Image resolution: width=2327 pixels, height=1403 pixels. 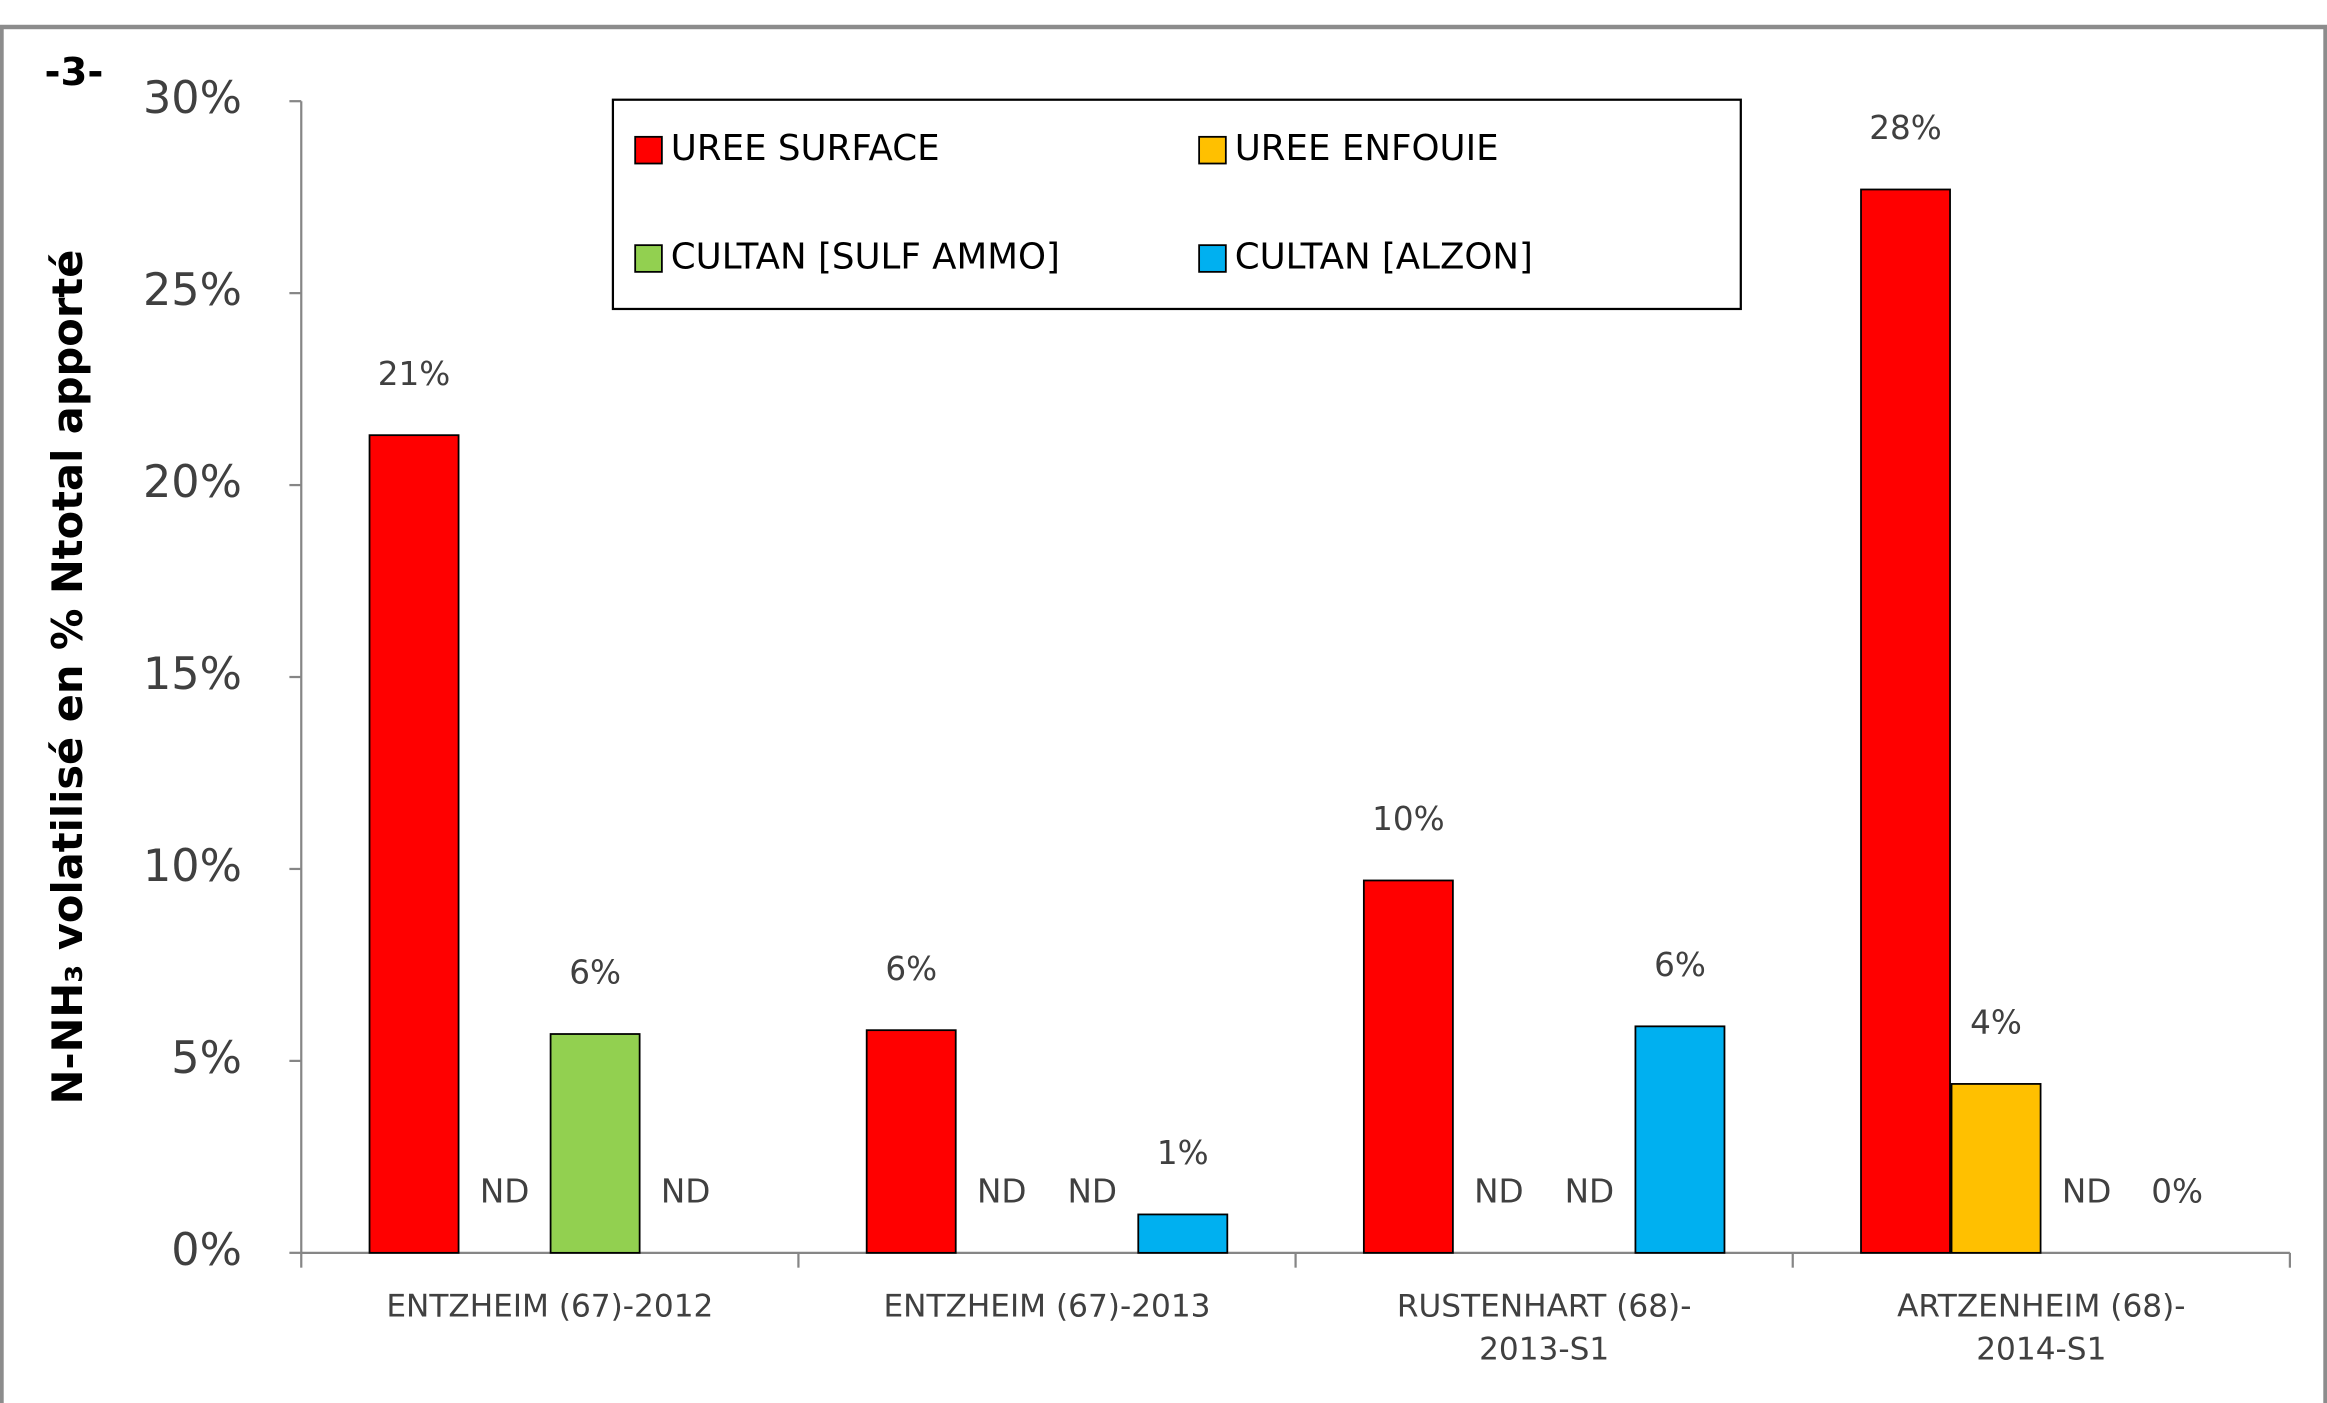 I want to click on x-tick-label: ENTZHEIM (67)-2013, so click(x=1047, y=1306).